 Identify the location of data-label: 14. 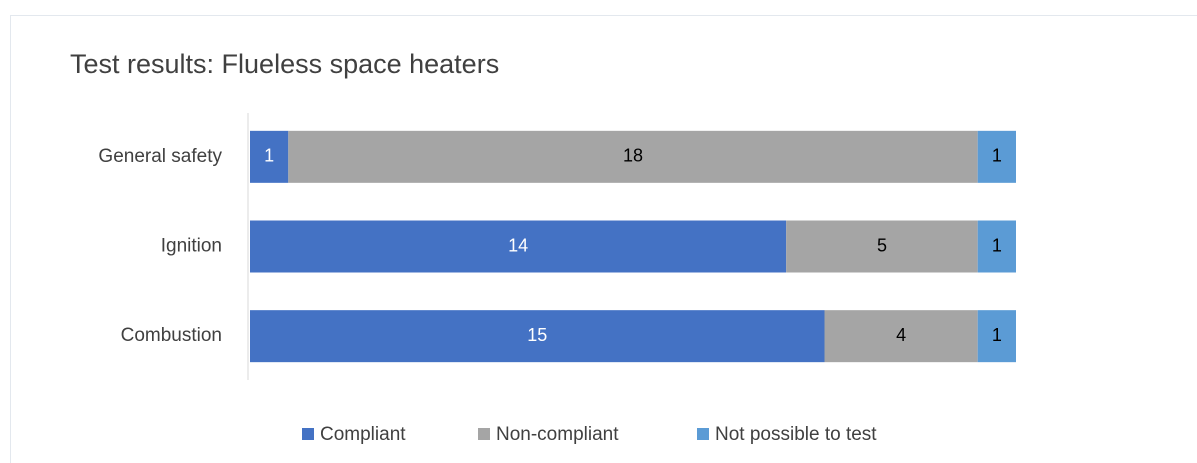
(518, 245).